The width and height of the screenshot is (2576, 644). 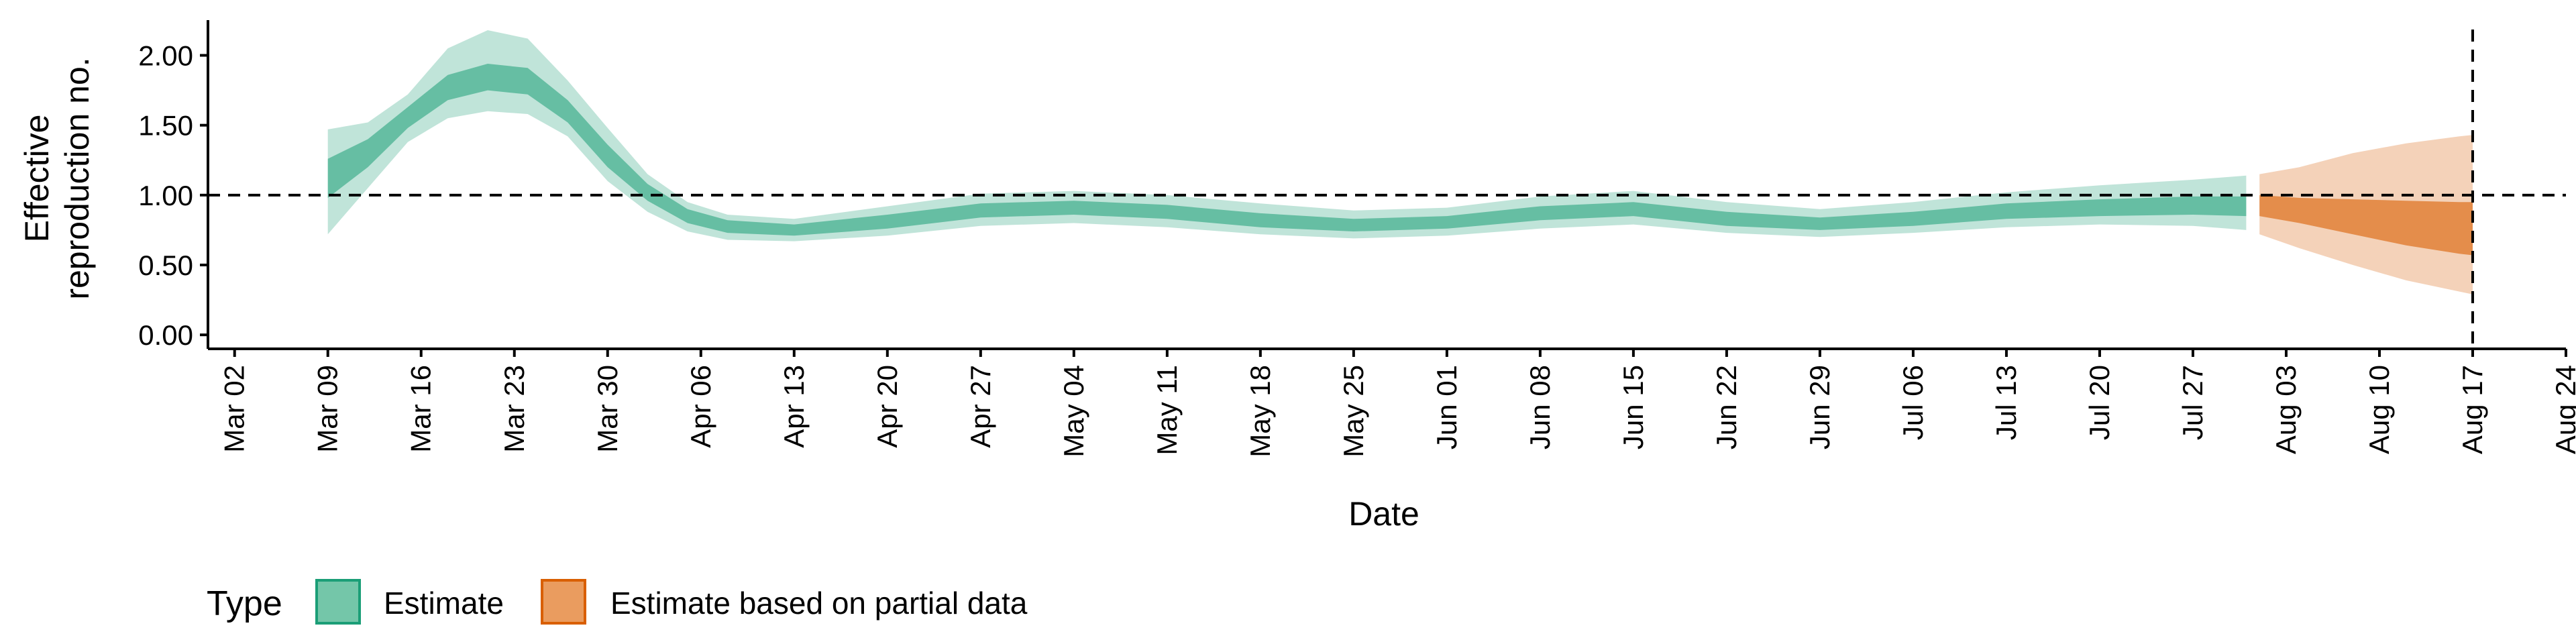 What do you see at coordinates (77, 178) in the screenshot?
I see `y-axis-title-line-2: reproduction no.` at bounding box center [77, 178].